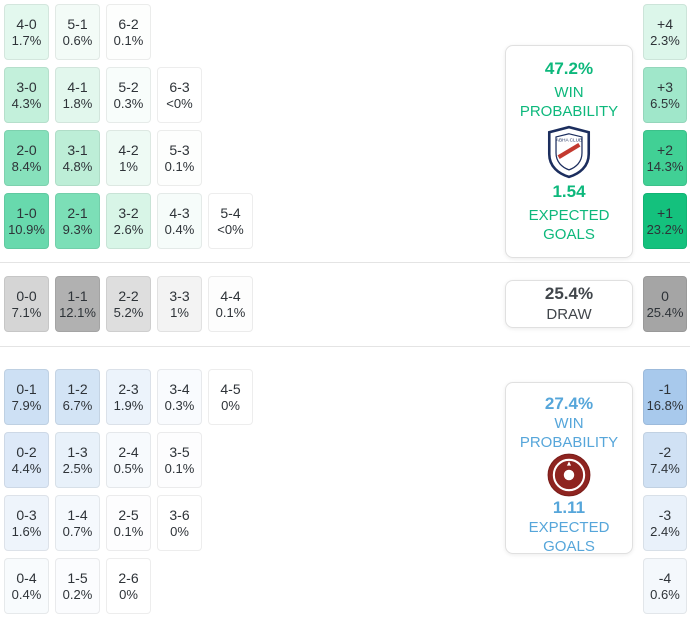 Image resolution: width=690 pixels, height=619 pixels. I want to click on score-label: 2-5, so click(128, 514).